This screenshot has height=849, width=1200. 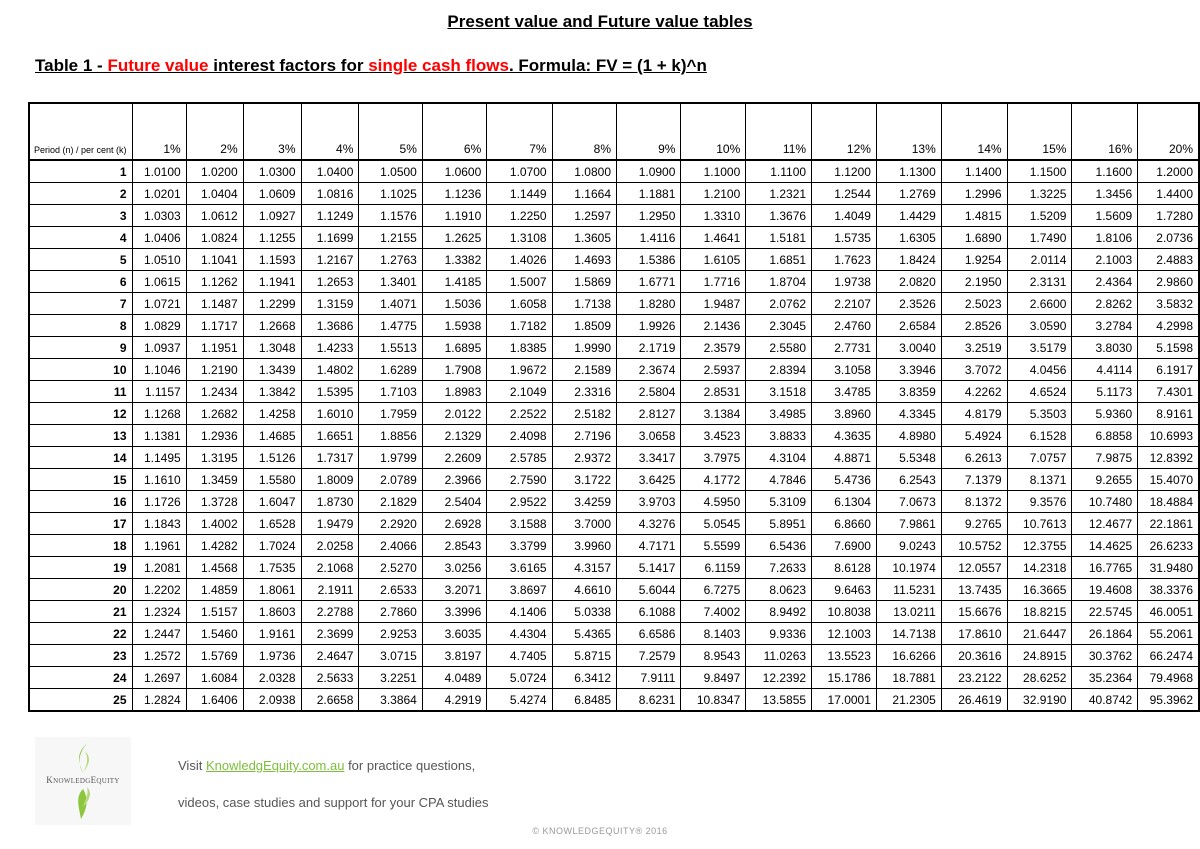 I want to click on factor-cell: 1.2155, so click(x=390, y=237).